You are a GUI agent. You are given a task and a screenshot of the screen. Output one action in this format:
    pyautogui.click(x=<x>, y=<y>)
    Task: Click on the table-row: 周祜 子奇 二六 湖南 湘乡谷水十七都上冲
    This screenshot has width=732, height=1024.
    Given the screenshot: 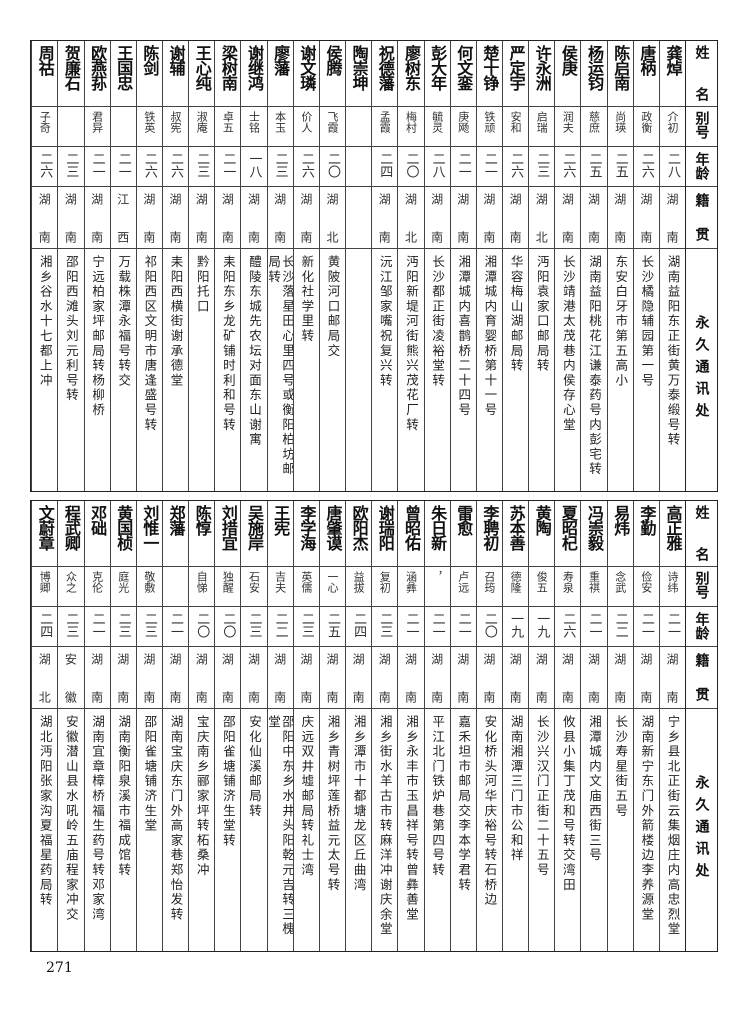 What is the action you would take?
    pyautogui.click(x=44, y=266)
    